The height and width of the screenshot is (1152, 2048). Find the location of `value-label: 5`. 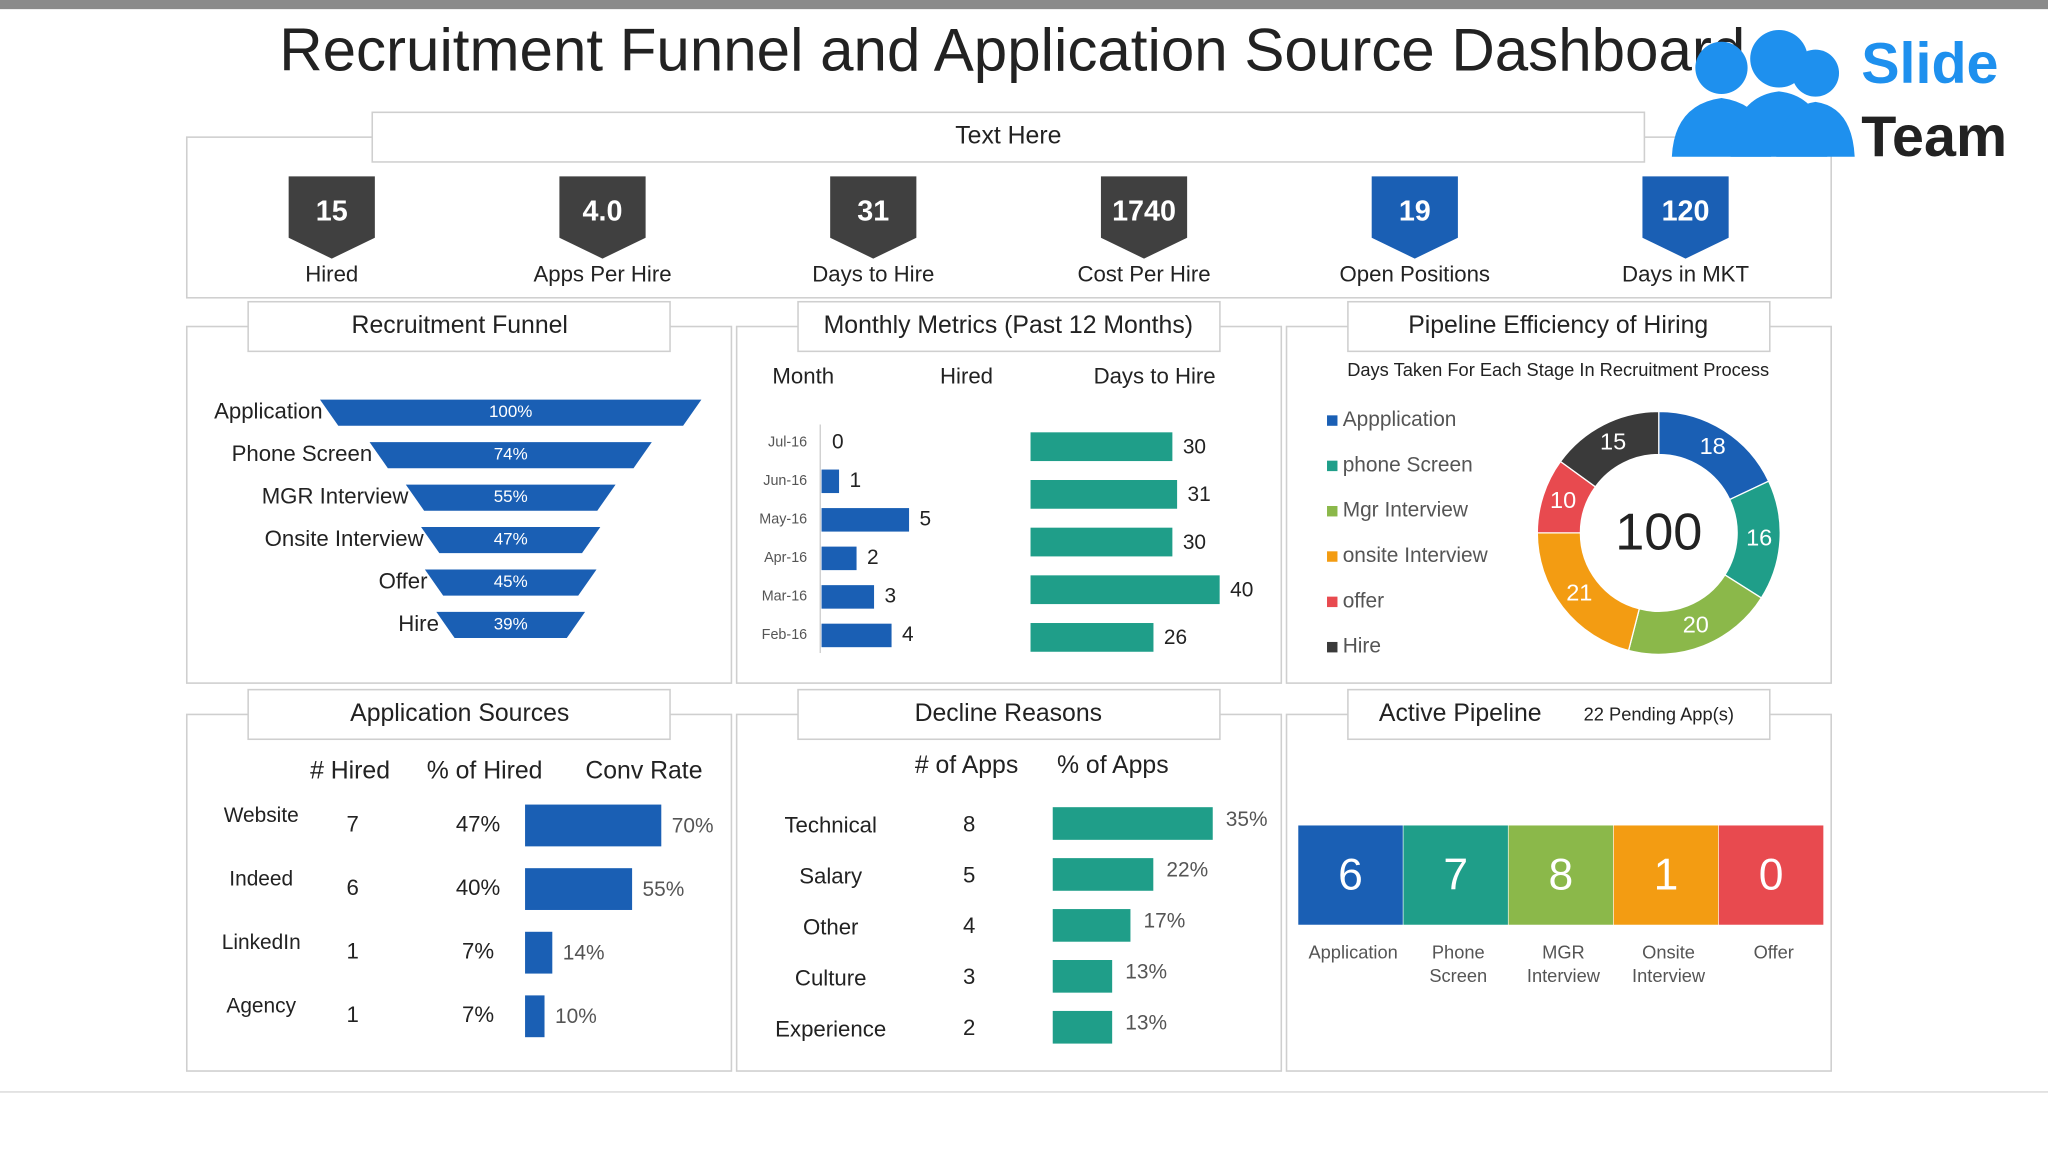

value-label: 5 is located at coordinates (926, 518).